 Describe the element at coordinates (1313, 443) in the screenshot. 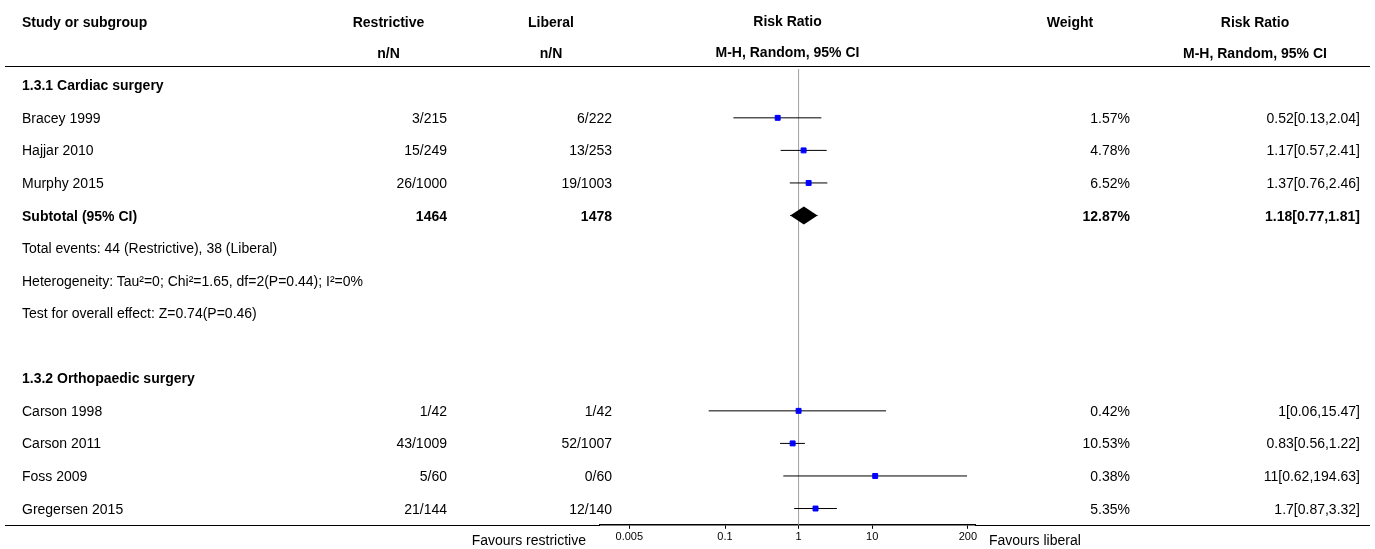

I see `category-label: 0.83[0.56,1.22]` at that location.